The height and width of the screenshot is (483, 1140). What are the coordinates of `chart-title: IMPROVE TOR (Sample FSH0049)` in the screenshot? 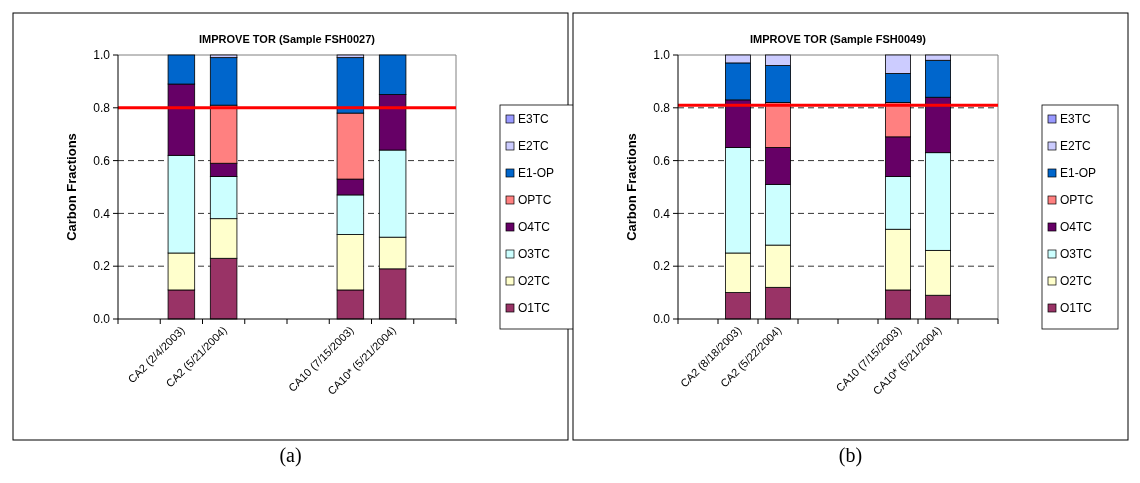 It's located at (838, 39).